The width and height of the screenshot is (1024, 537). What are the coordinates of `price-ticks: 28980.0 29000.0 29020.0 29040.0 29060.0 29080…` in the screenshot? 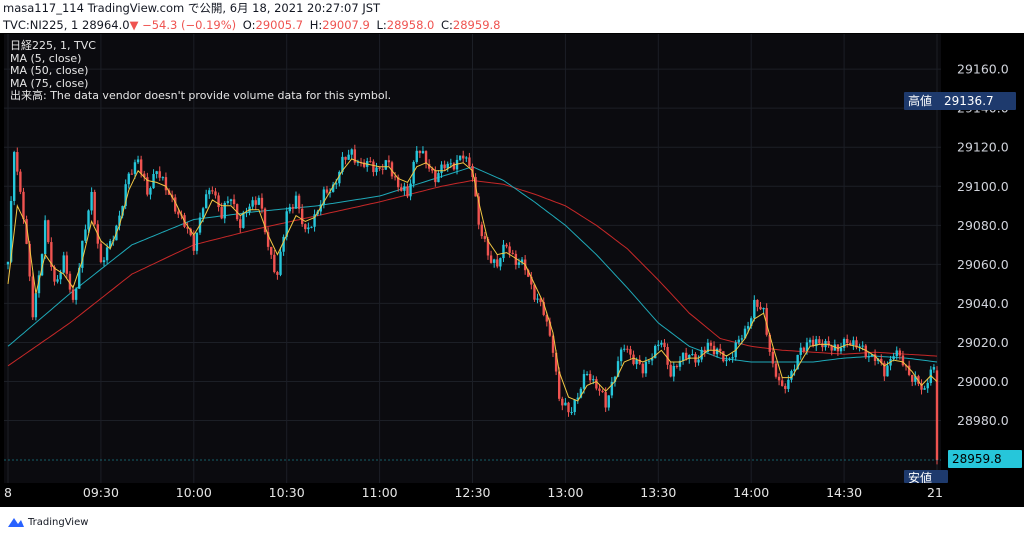 It's located at (983, 245).